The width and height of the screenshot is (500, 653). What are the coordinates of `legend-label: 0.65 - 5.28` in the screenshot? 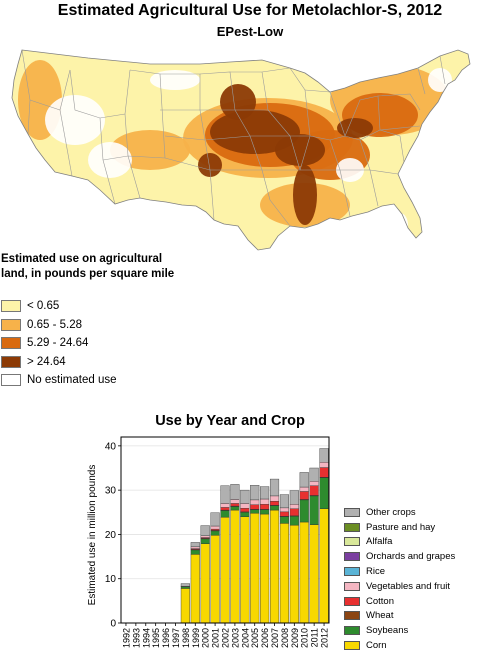 It's located at (54, 325).